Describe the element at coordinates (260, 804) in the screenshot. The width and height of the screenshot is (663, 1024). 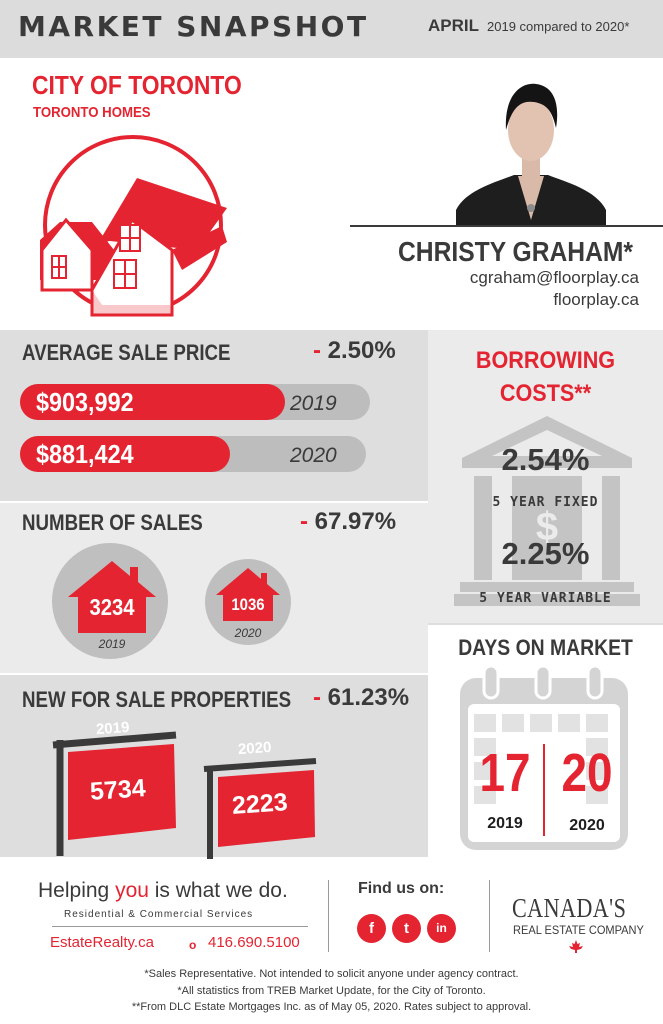
I see `new-listings-2020: 2223` at that location.